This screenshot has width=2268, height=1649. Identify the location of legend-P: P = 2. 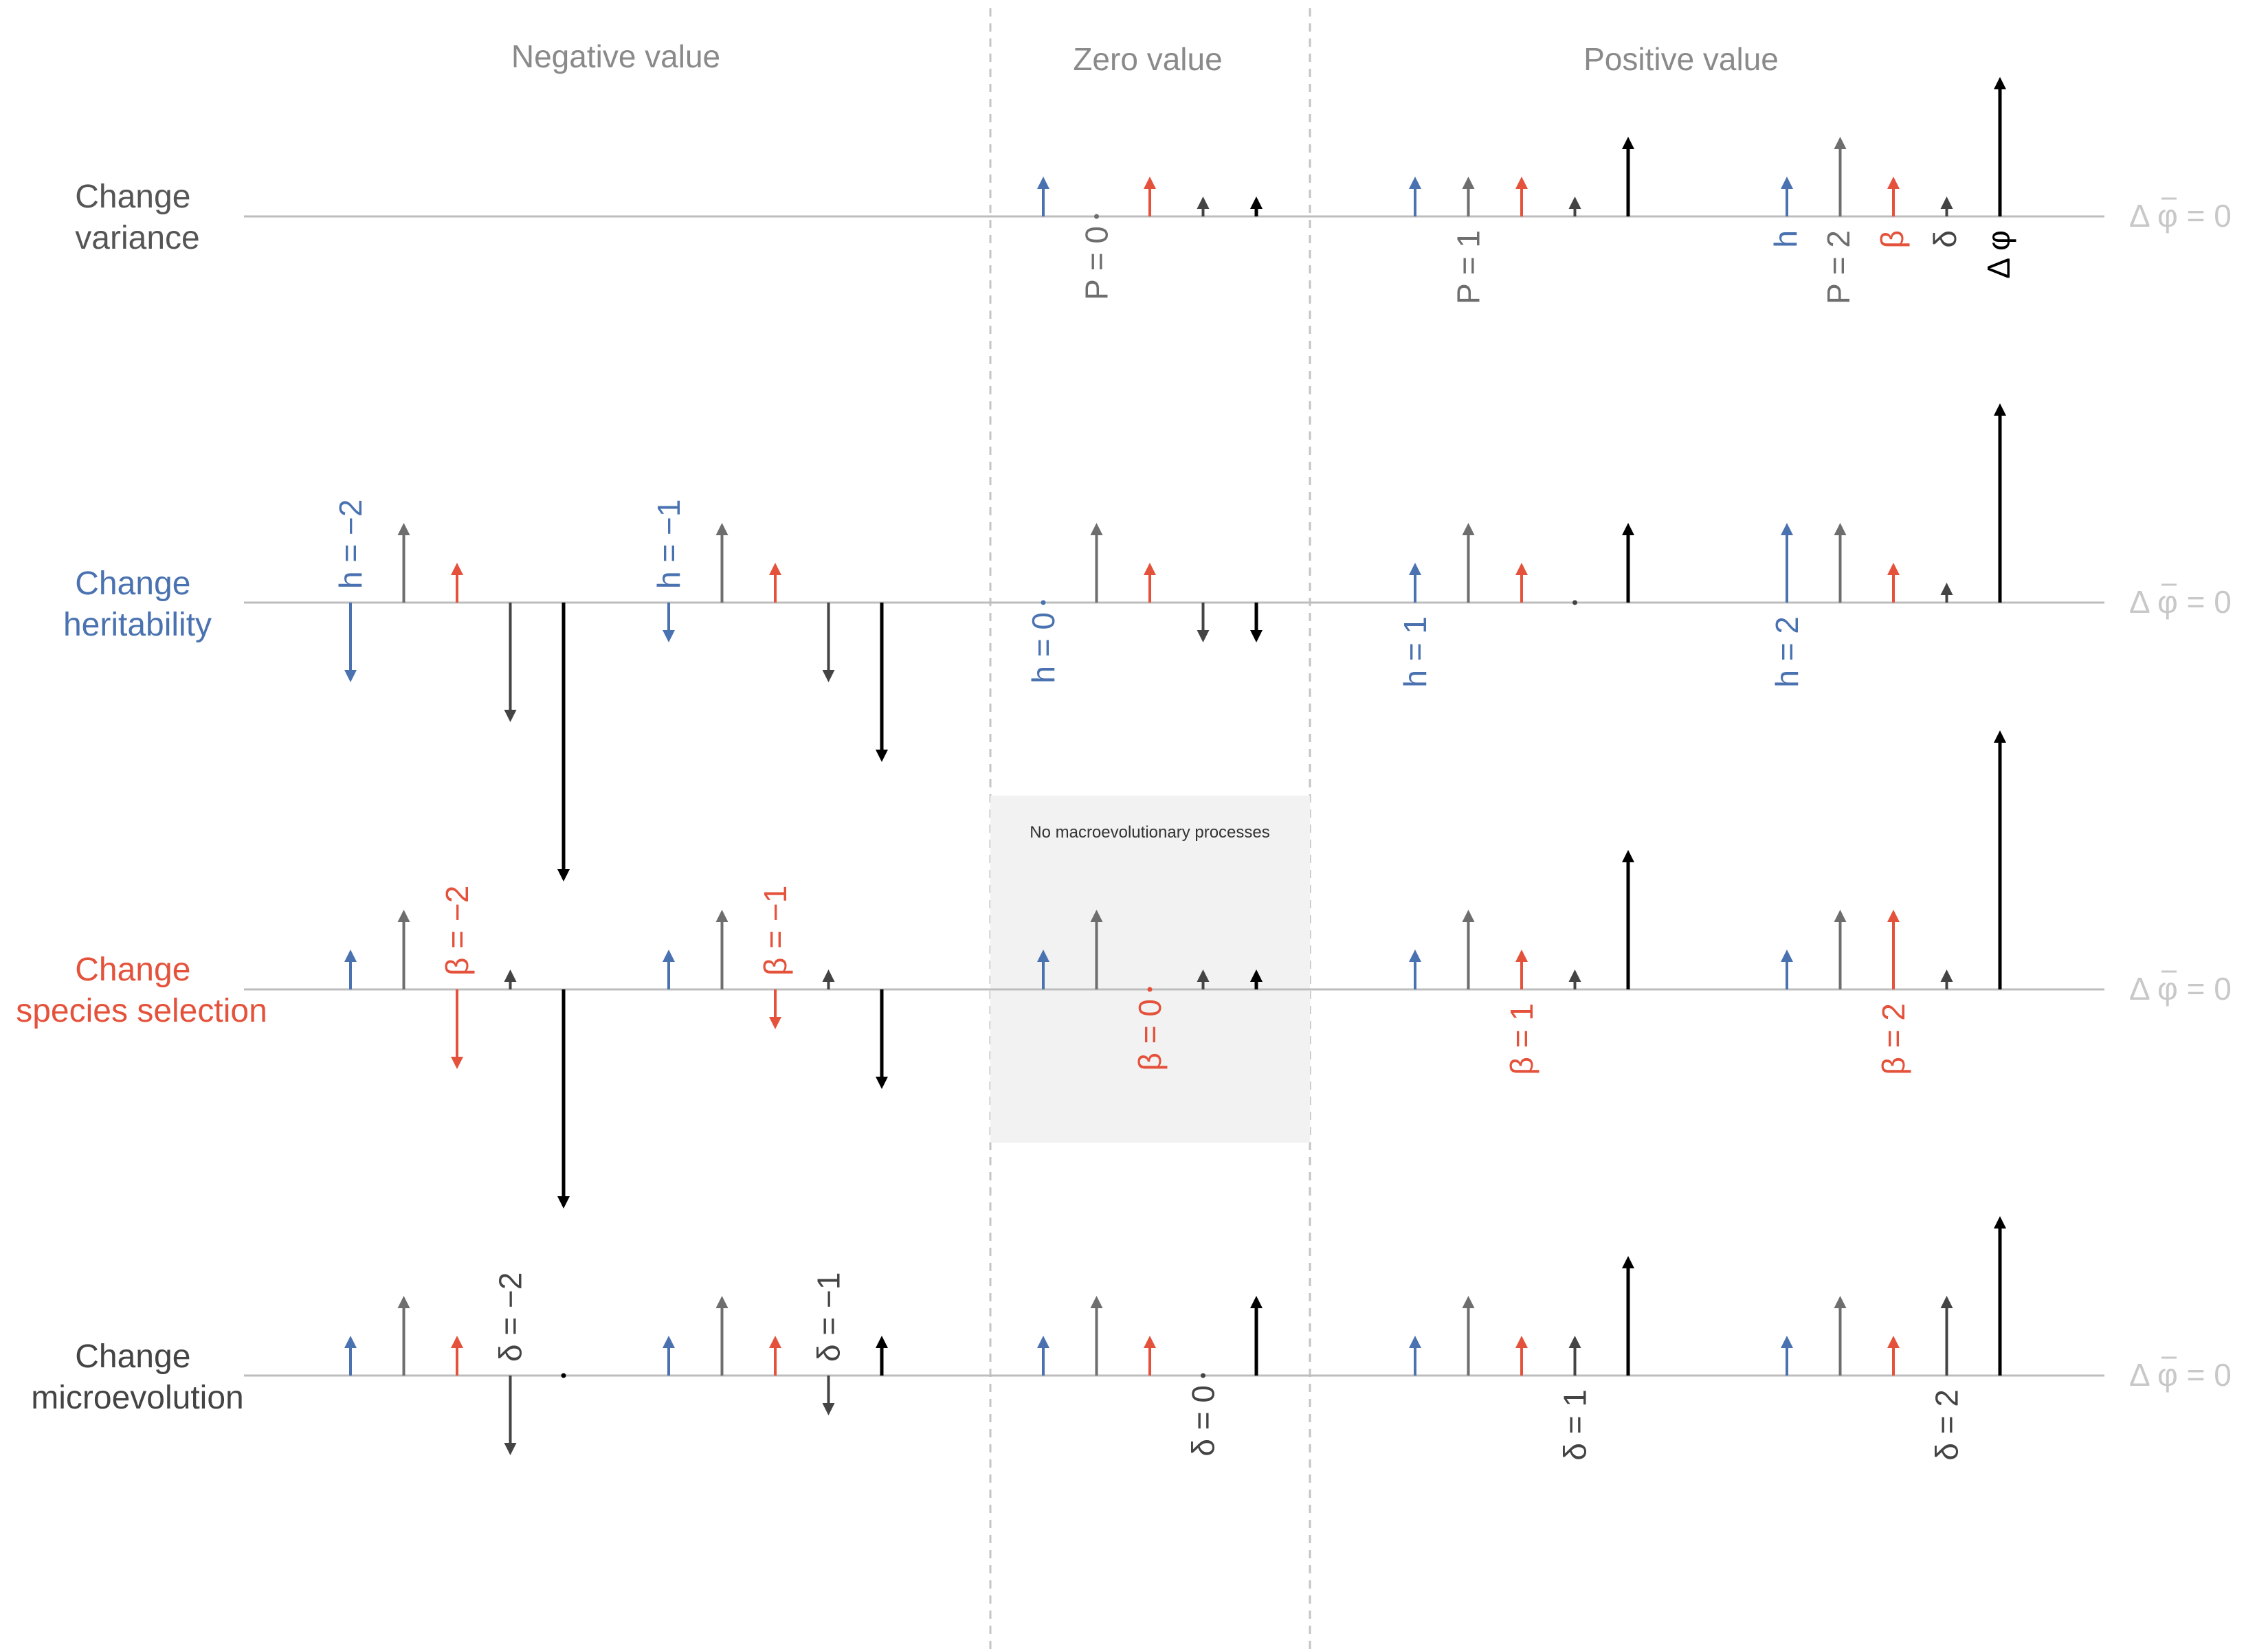
(1838, 267).